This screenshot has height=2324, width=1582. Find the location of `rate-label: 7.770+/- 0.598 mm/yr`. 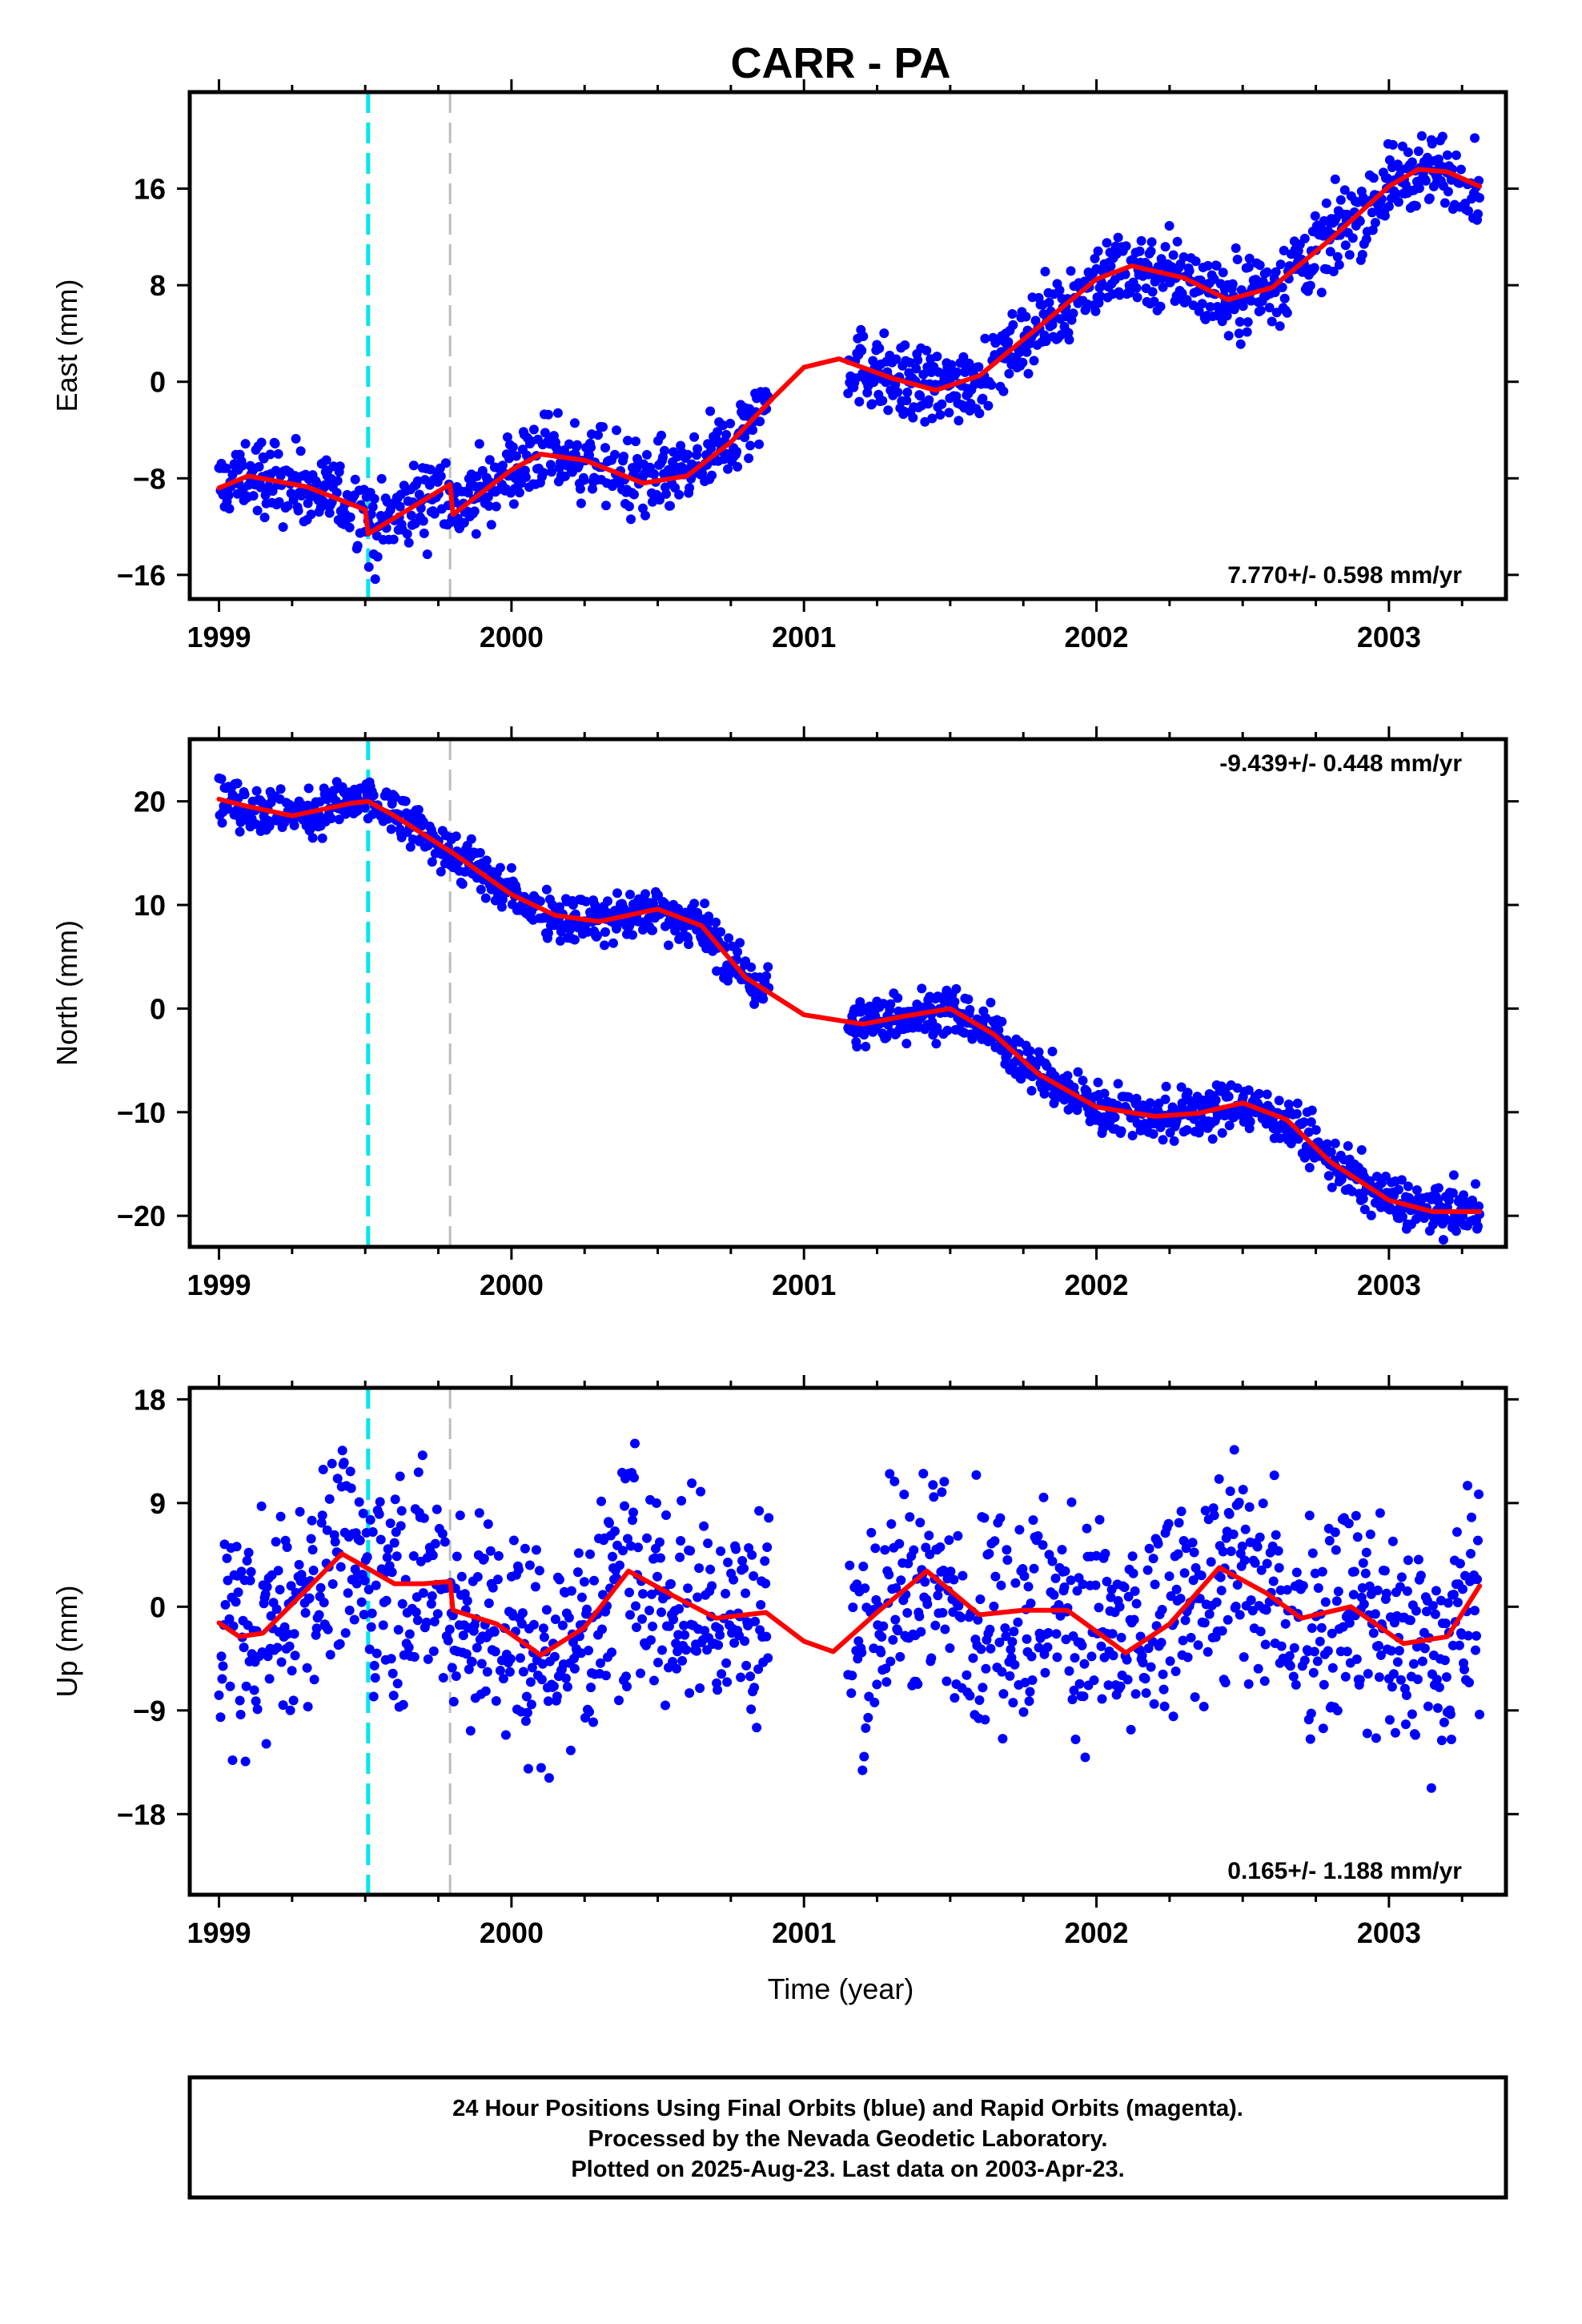

rate-label: 7.770+/- 0.598 mm/yr is located at coordinates (1344, 575).